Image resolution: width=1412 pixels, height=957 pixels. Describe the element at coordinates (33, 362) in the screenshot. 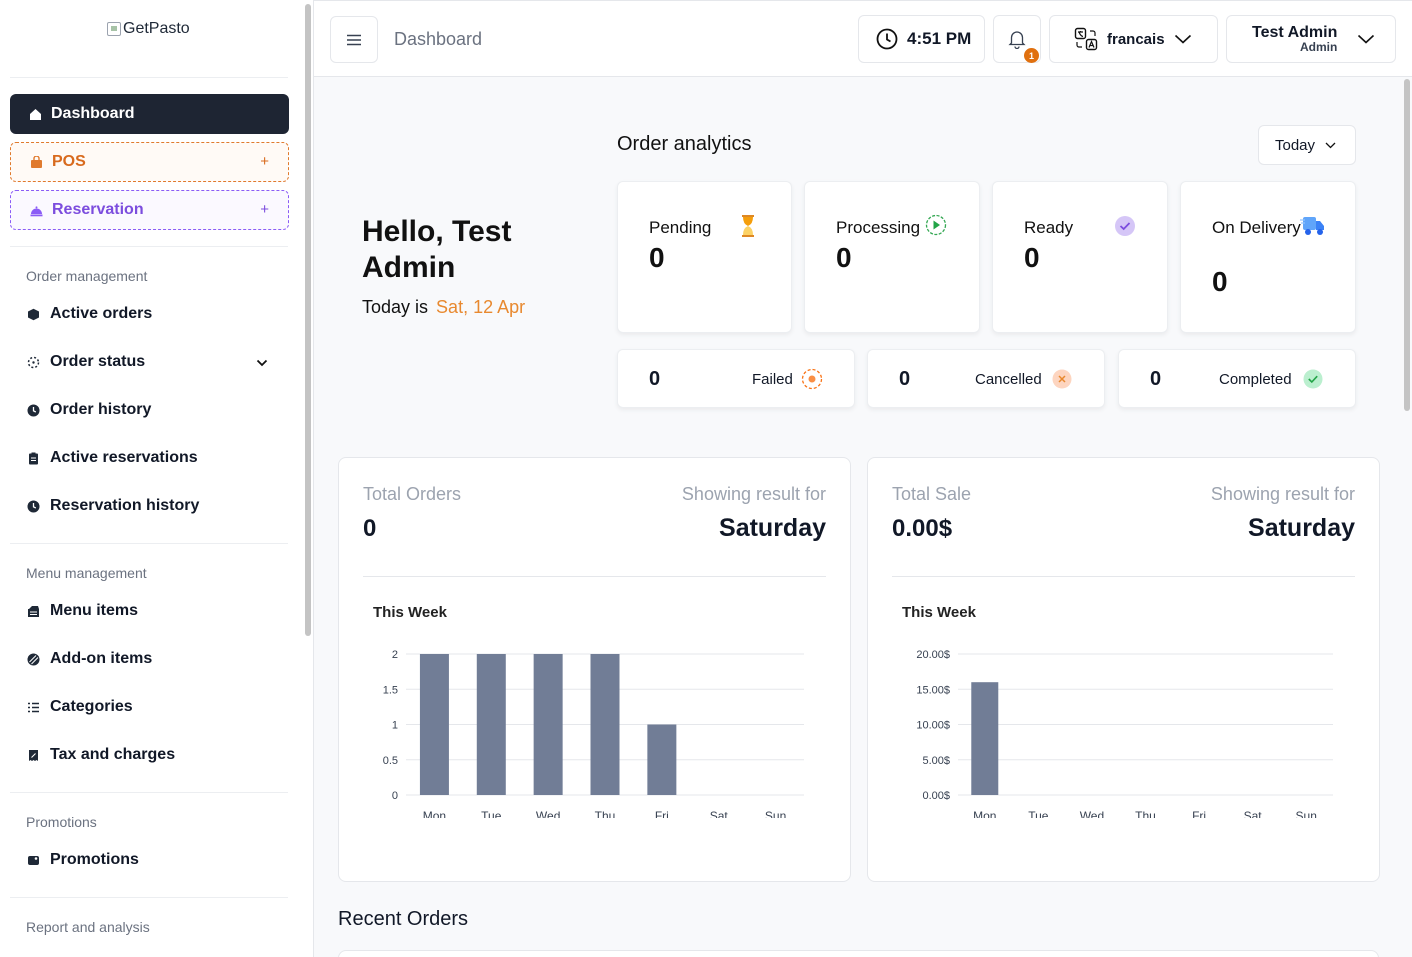

I see `dotted-circle-icon` at that location.